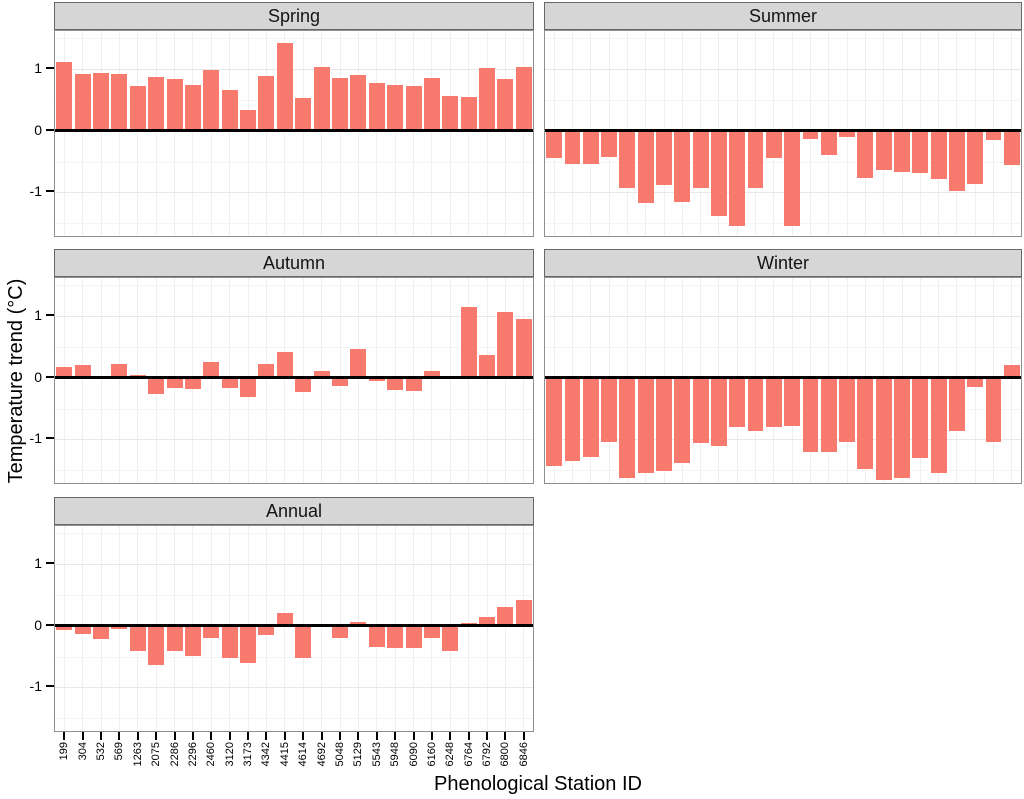  I want to click on x-tick-label: 5543, so click(376, 754).